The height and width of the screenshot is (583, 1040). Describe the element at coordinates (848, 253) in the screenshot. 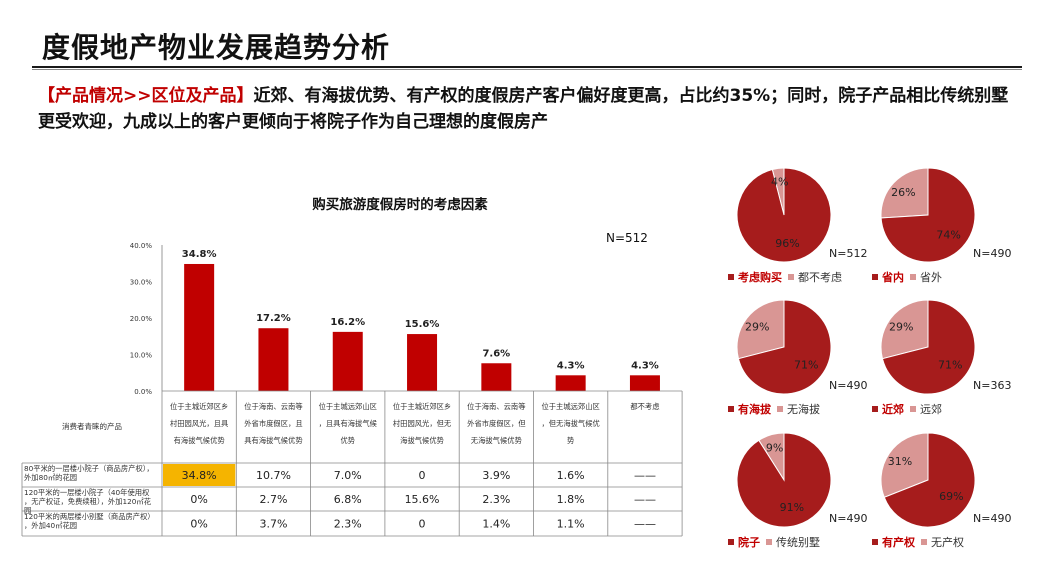

I see `pie-n-label: N=512` at that location.